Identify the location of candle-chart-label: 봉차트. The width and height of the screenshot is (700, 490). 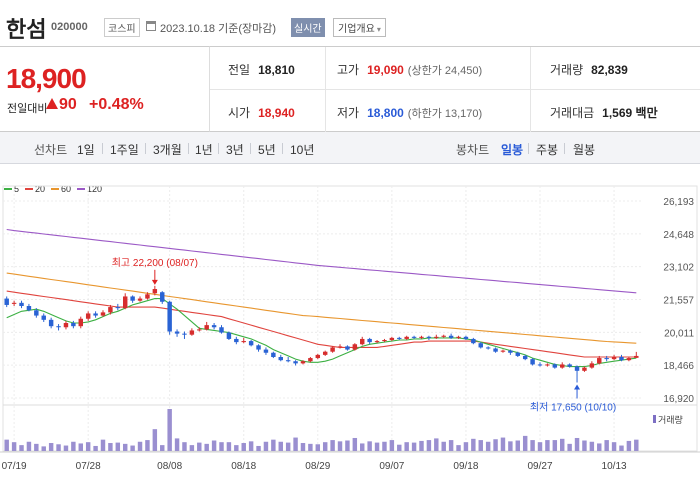
(473, 150).